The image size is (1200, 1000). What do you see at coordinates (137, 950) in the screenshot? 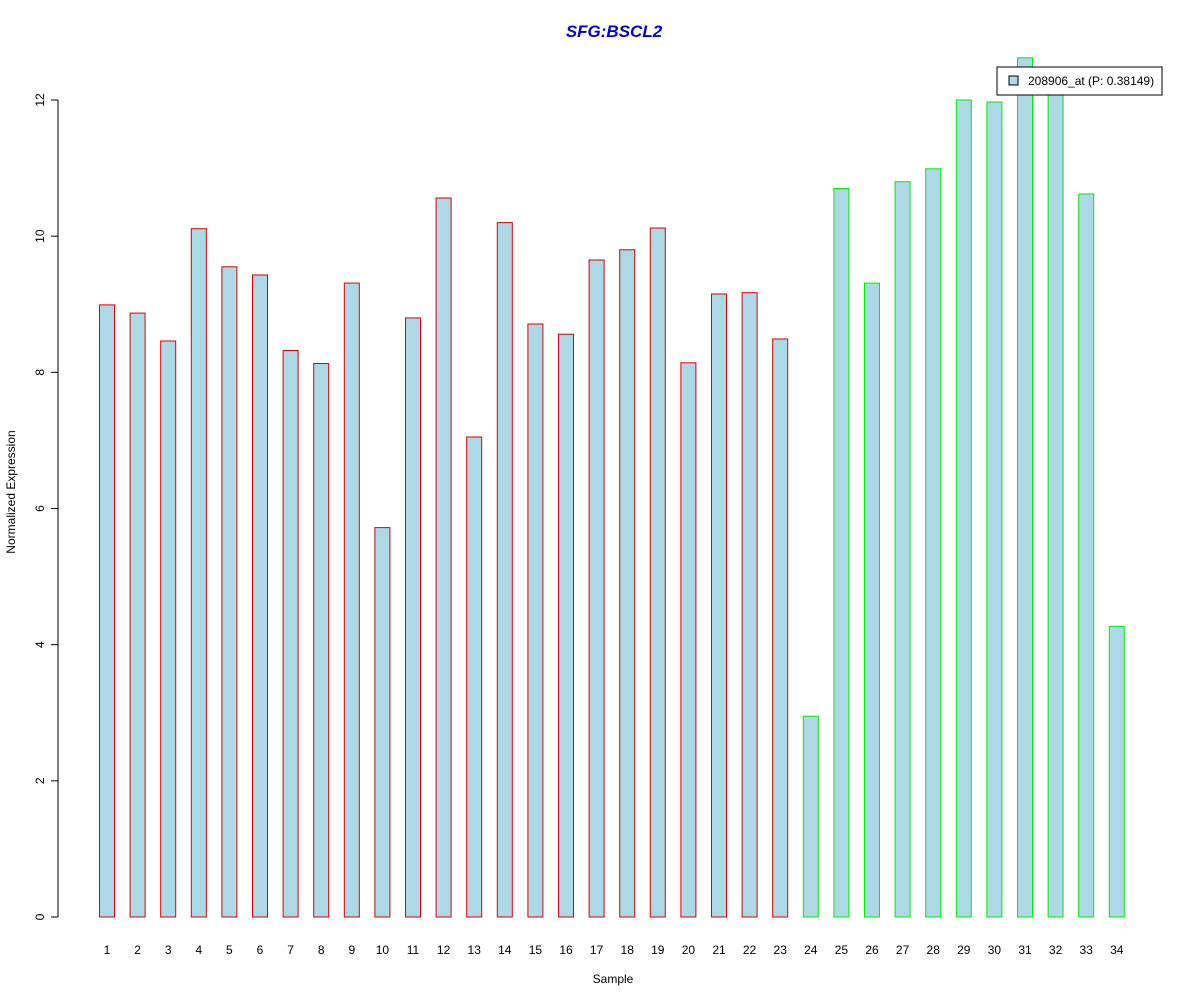
I see `x-tick-label: 2` at bounding box center [137, 950].